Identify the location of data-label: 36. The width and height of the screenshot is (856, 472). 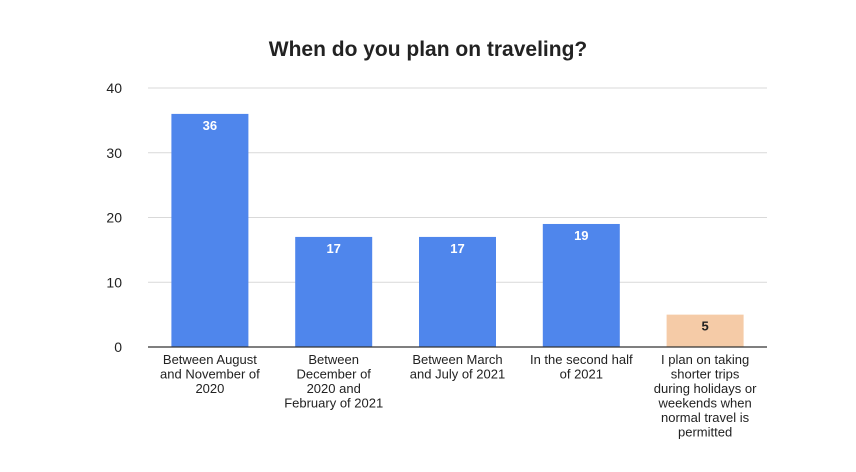
(210, 125).